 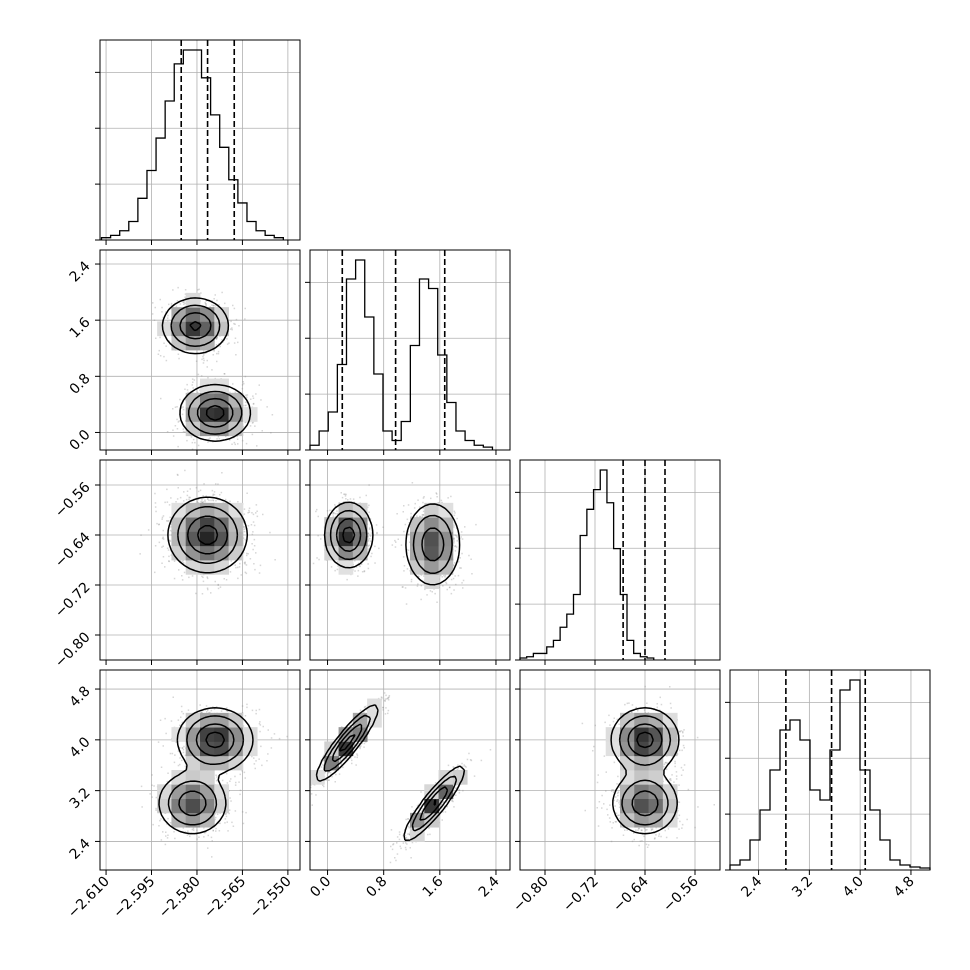 I want to click on ytick-label-3-0: 2.4, so click(x=80, y=849).